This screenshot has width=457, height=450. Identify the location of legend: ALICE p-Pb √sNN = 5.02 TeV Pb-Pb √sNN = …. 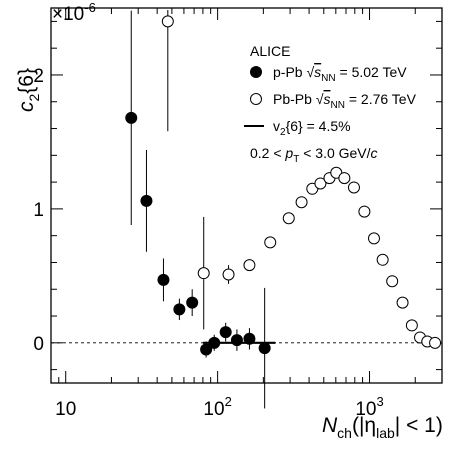
(330, 104).